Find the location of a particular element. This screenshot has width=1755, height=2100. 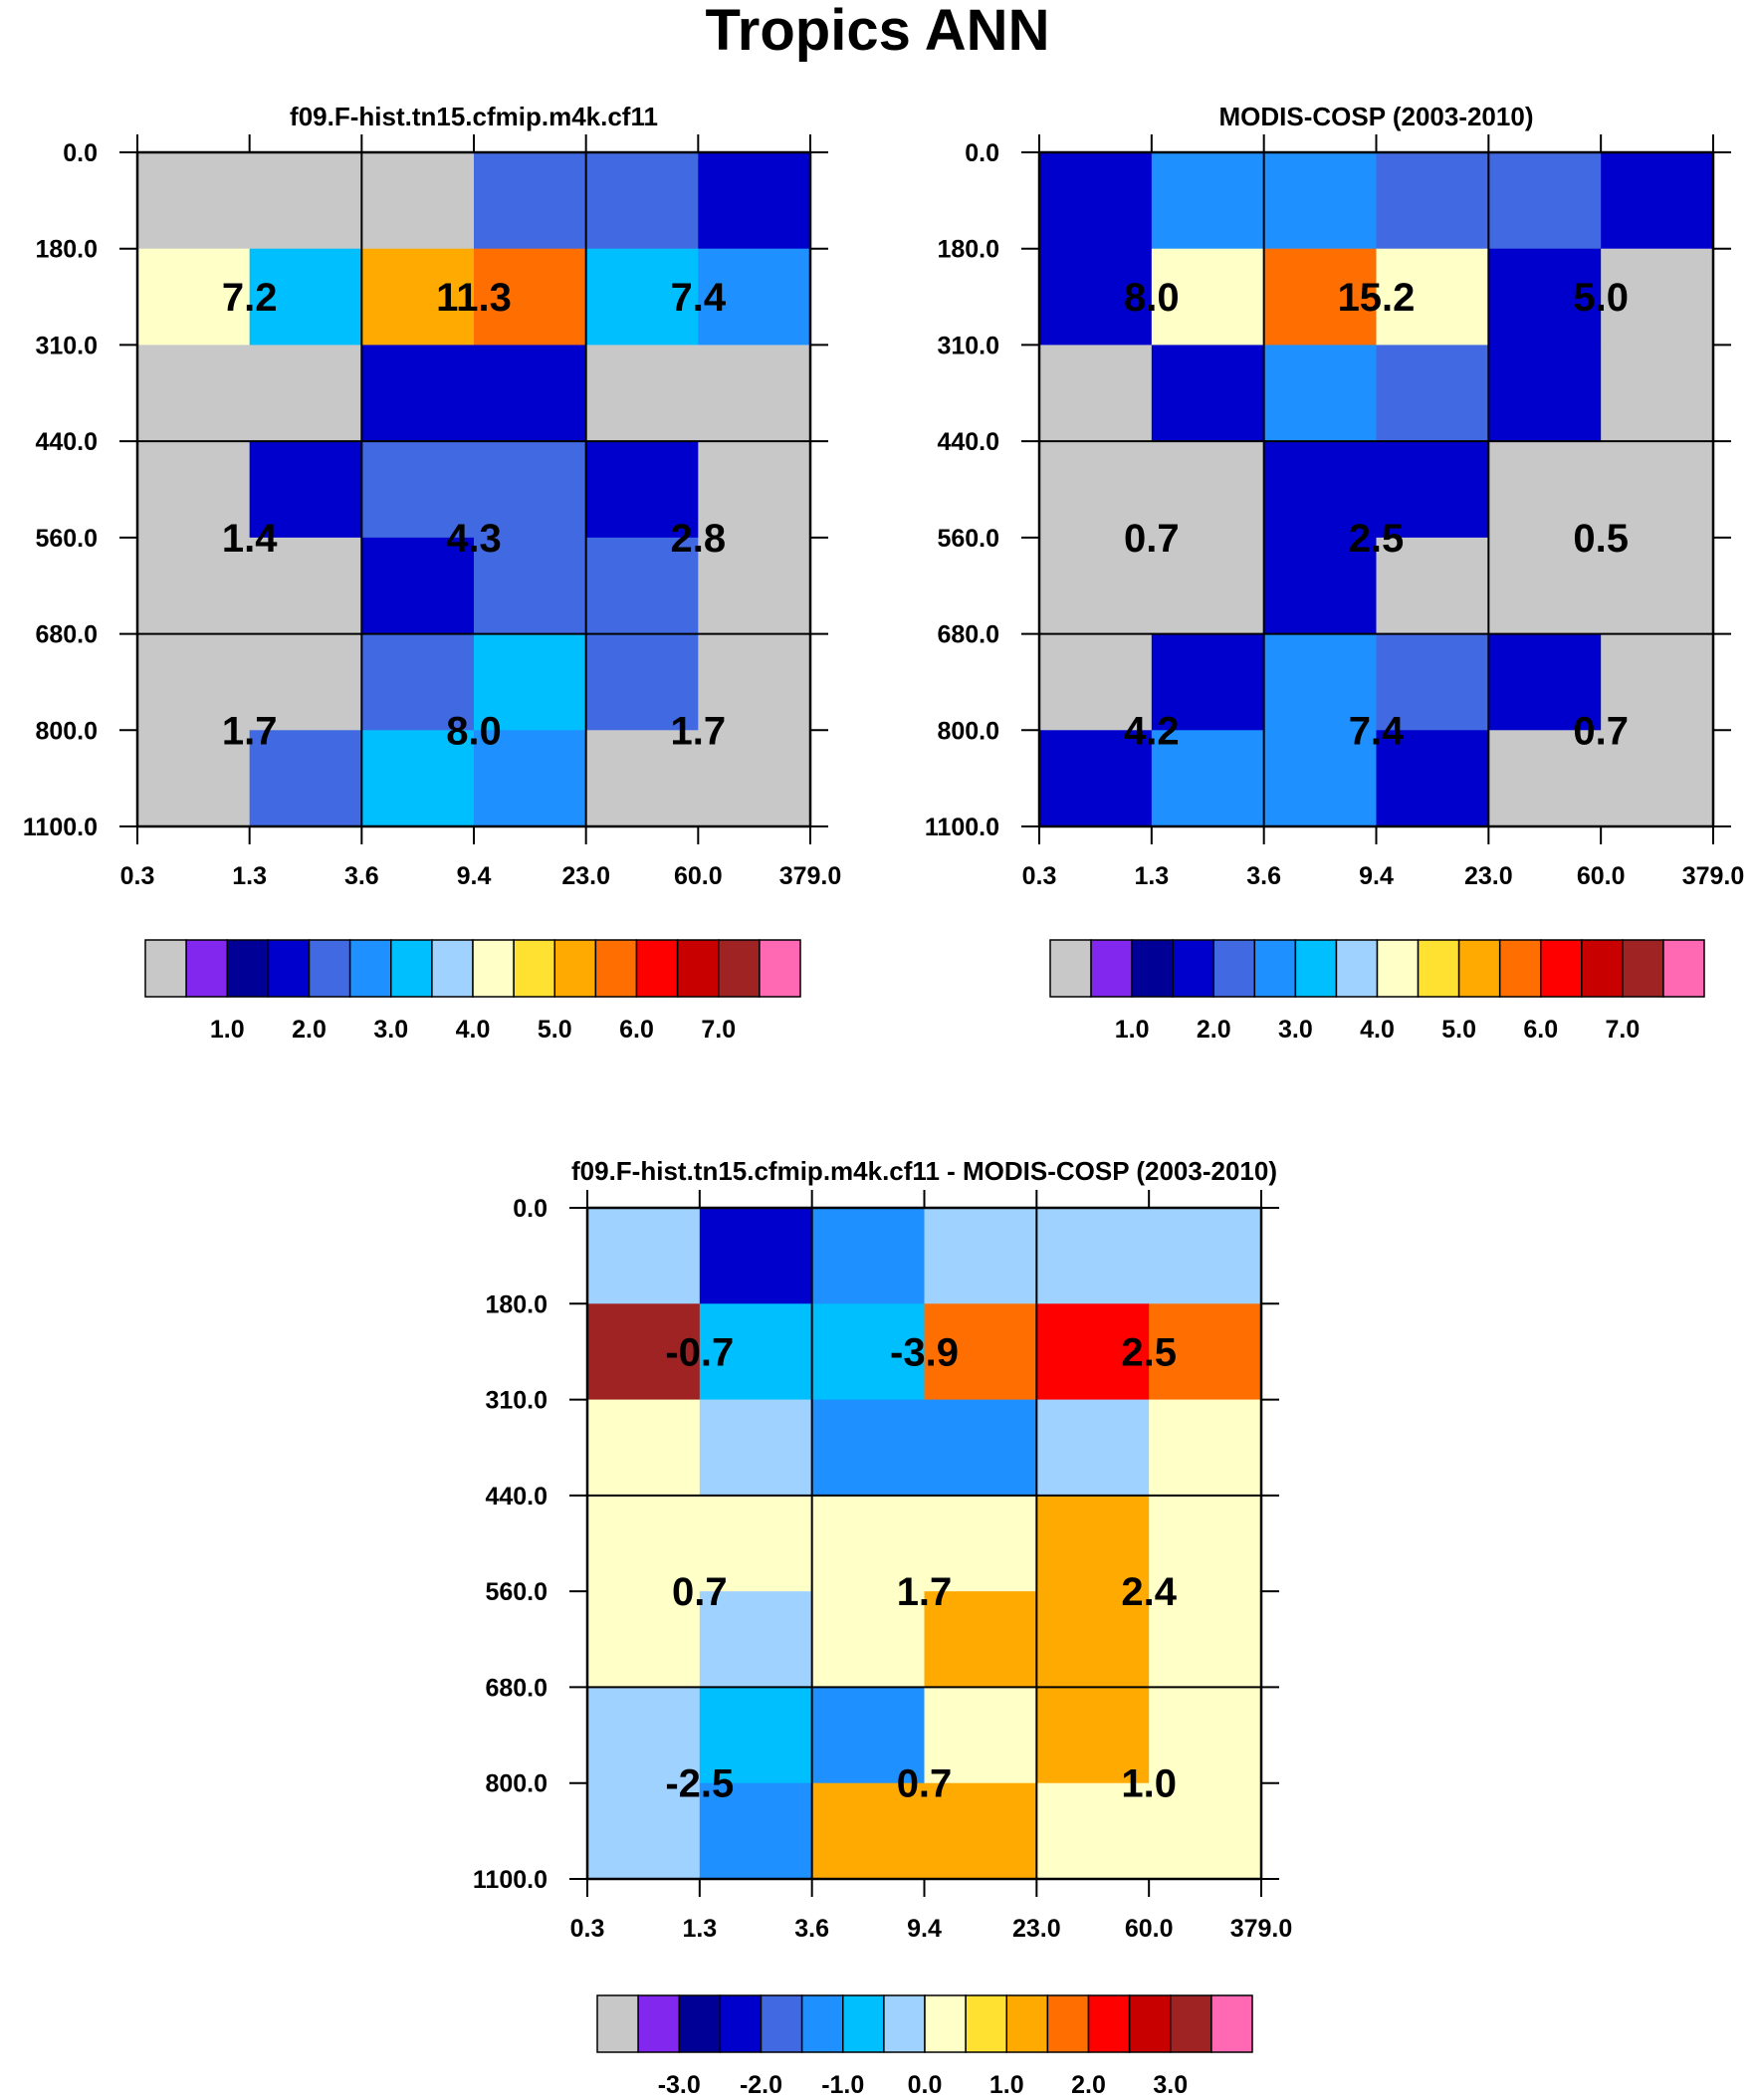

y-tick-label: 440.0 is located at coordinates (516, 1497).